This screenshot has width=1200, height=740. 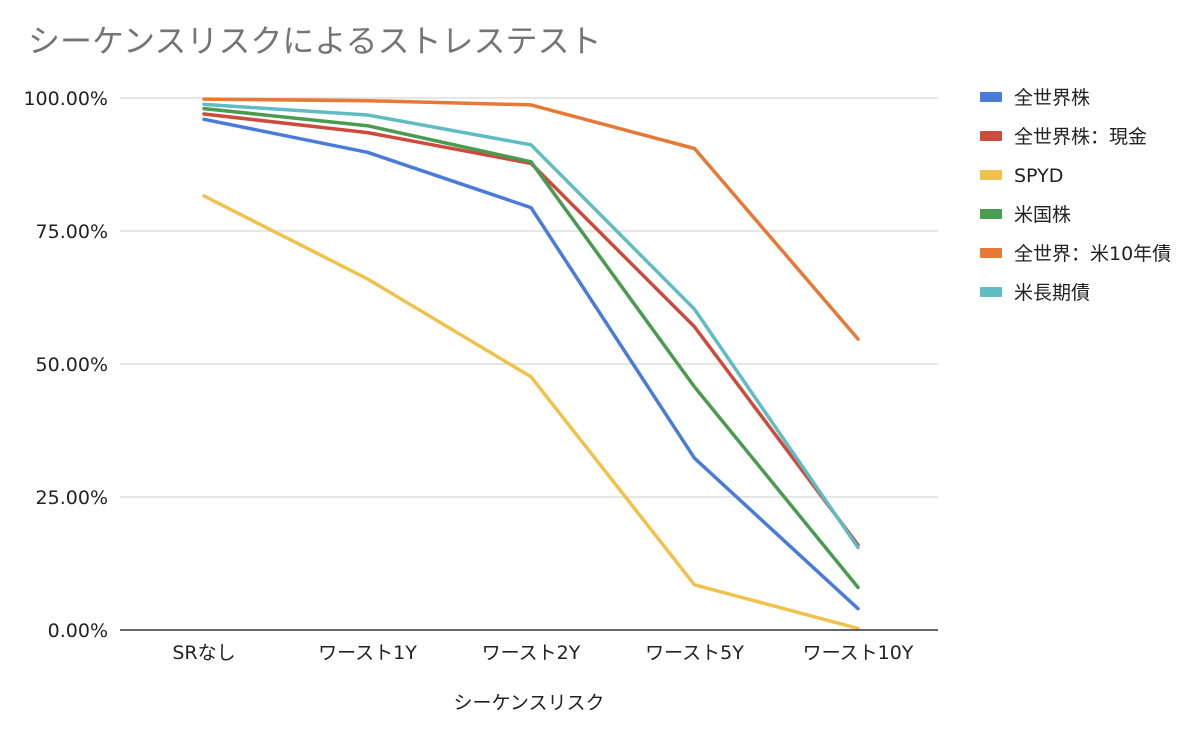 I want to click on y-tick-label: 100.00%, so click(x=65, y=99).